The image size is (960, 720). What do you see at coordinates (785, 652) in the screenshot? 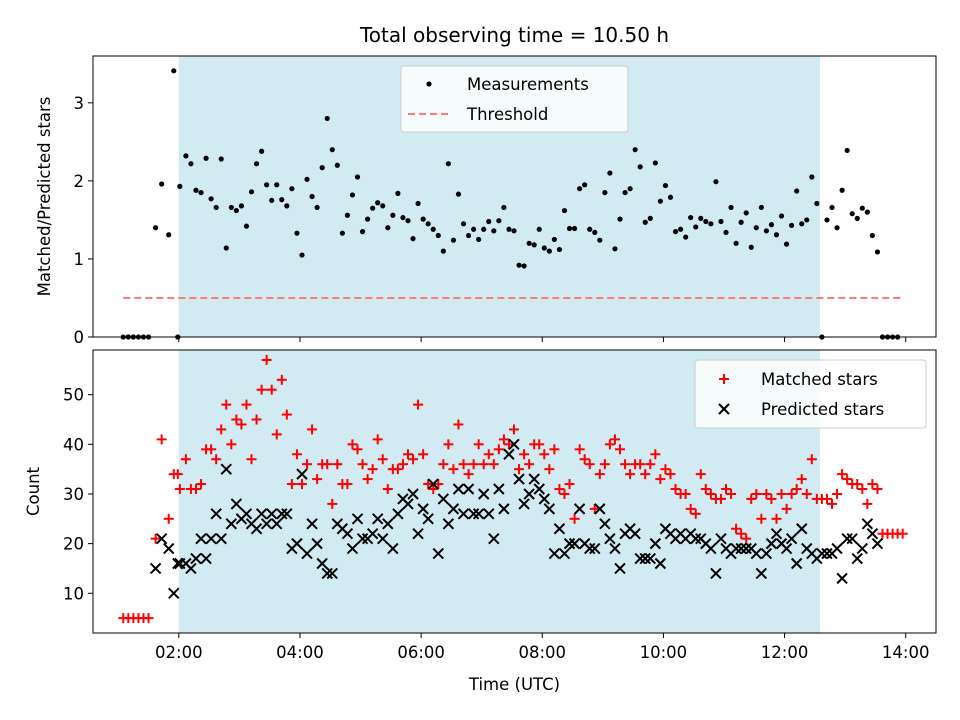
I see `x-tick-label: 12:00` at bounding box center [785, 652].